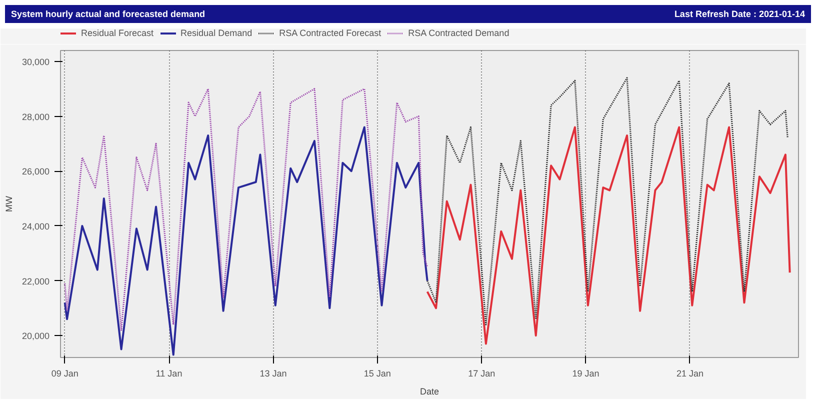  Describe the element at coordinates (36, 61) in the screenshot. I see `y-tick-label: 30,000` at that location.